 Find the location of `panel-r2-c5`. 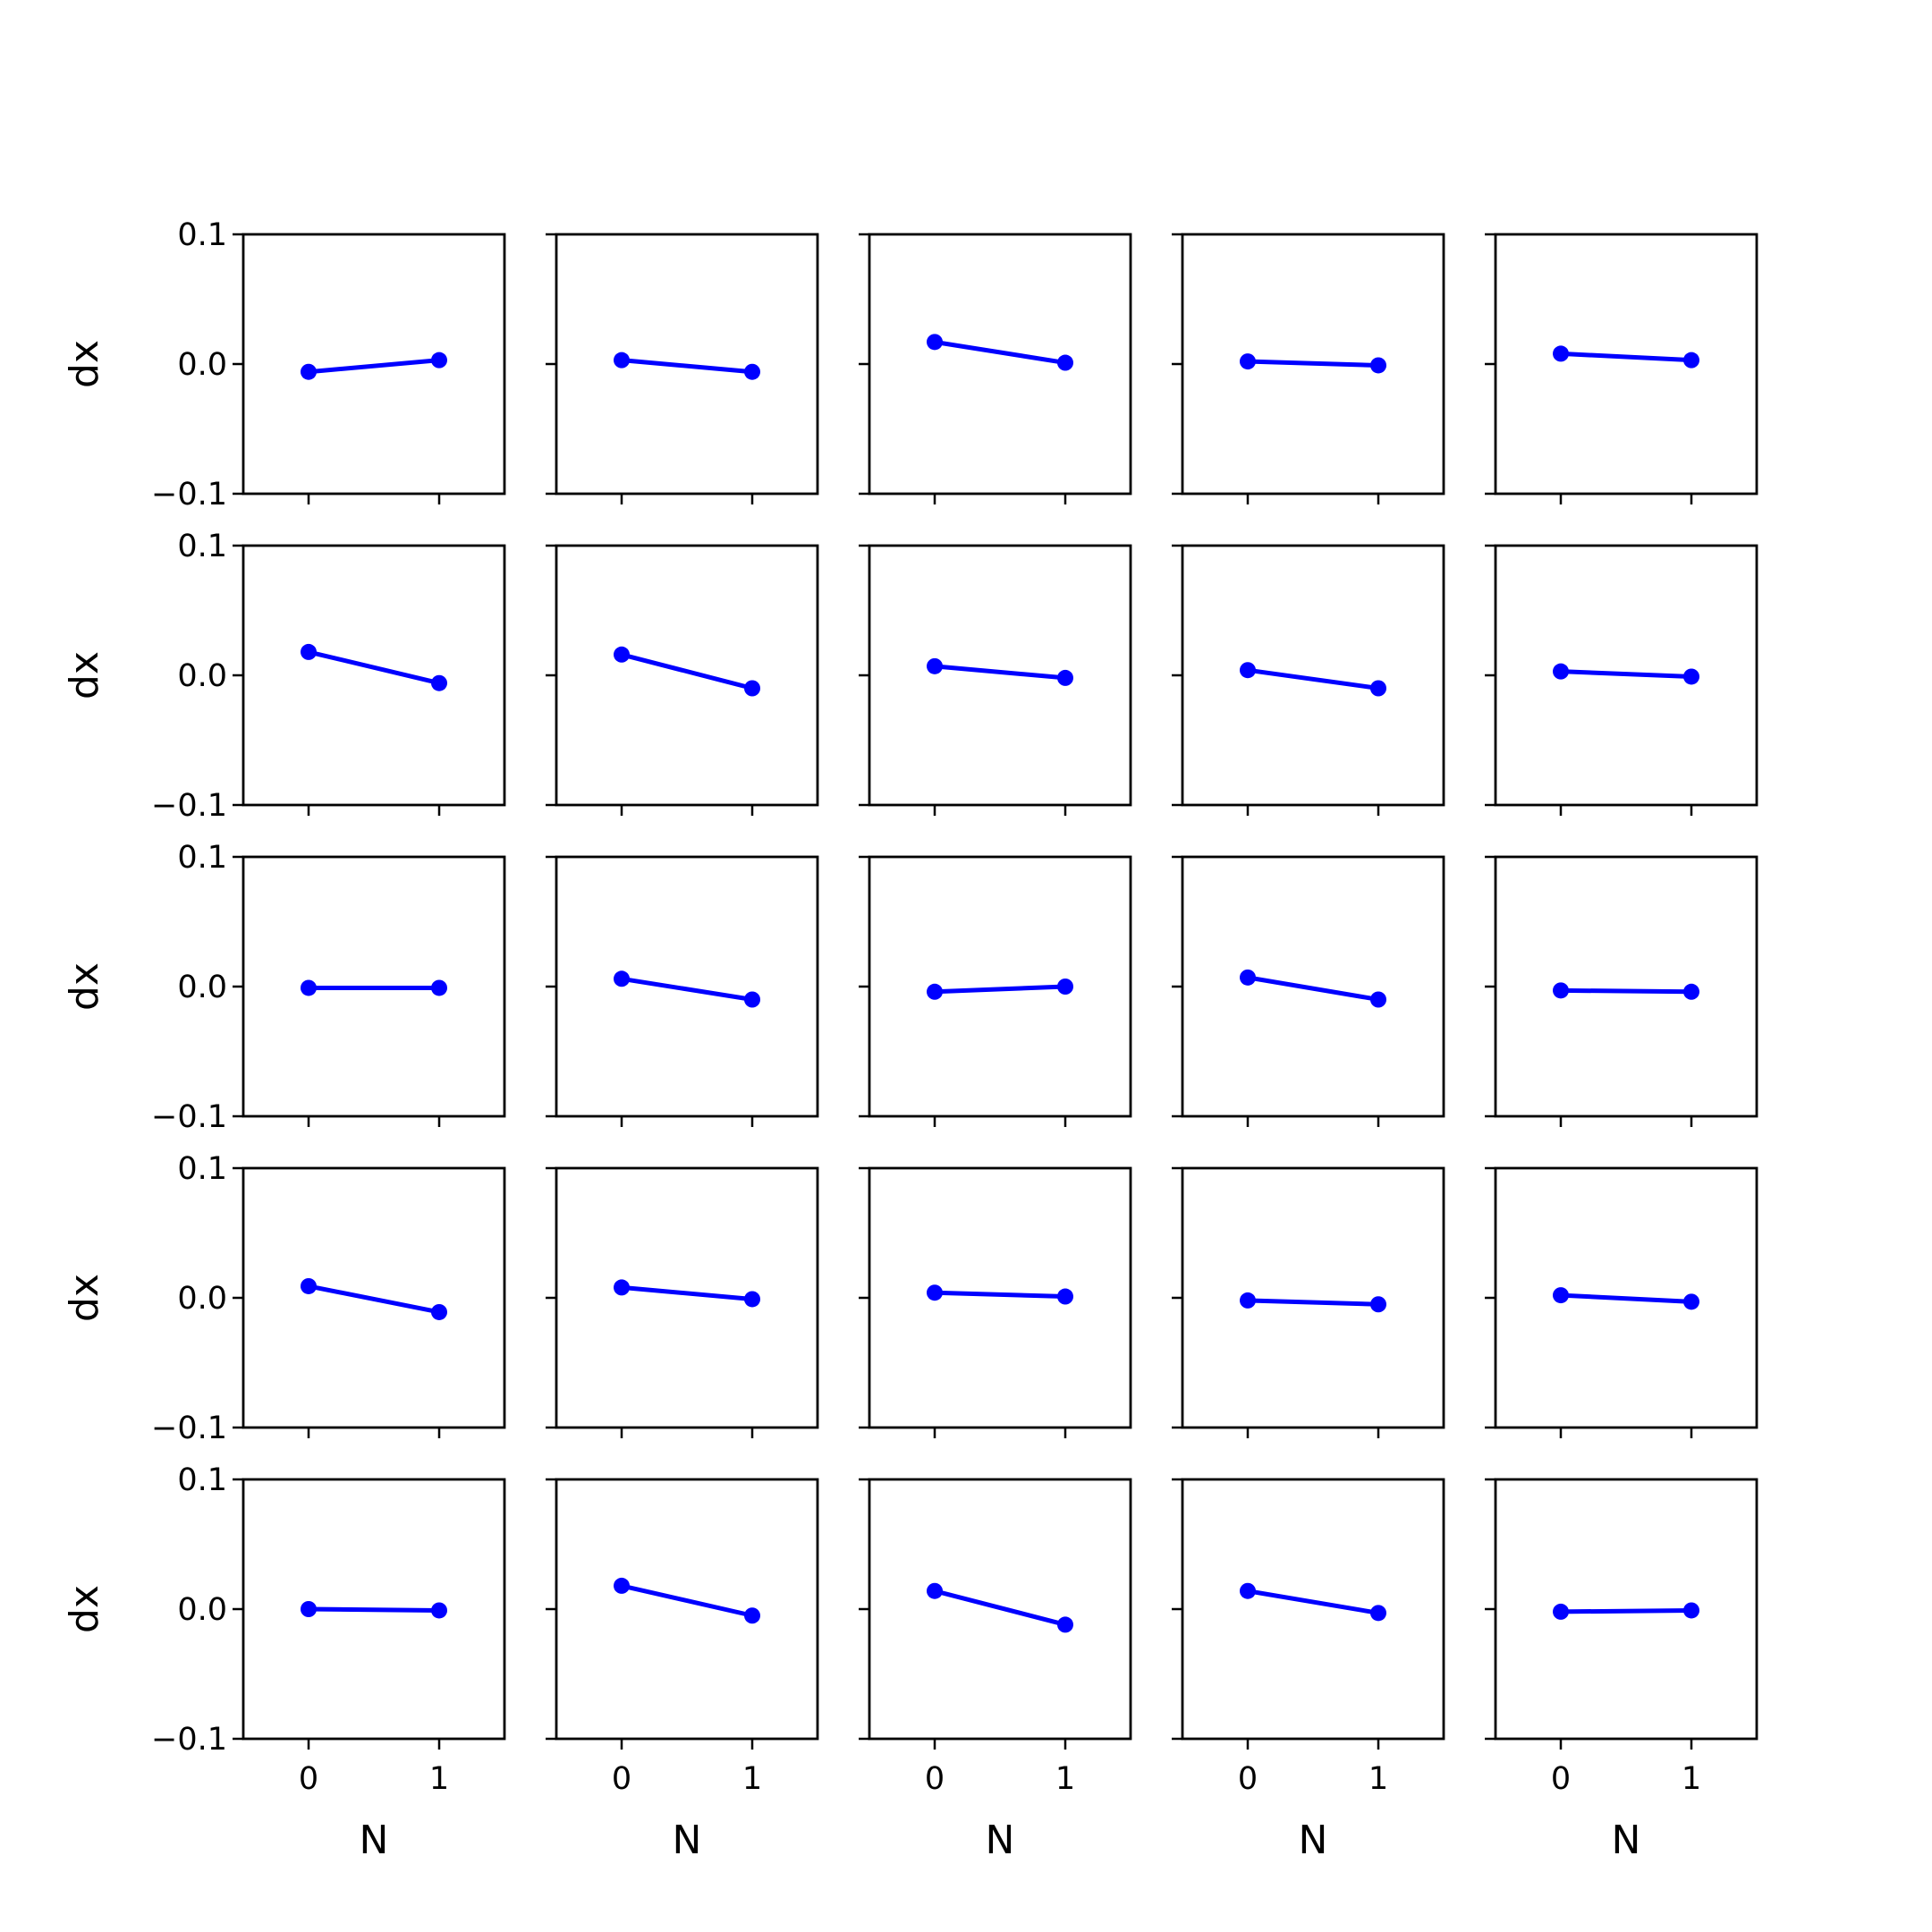

panel-r2-c5 is located at coordinates (1621, 680).